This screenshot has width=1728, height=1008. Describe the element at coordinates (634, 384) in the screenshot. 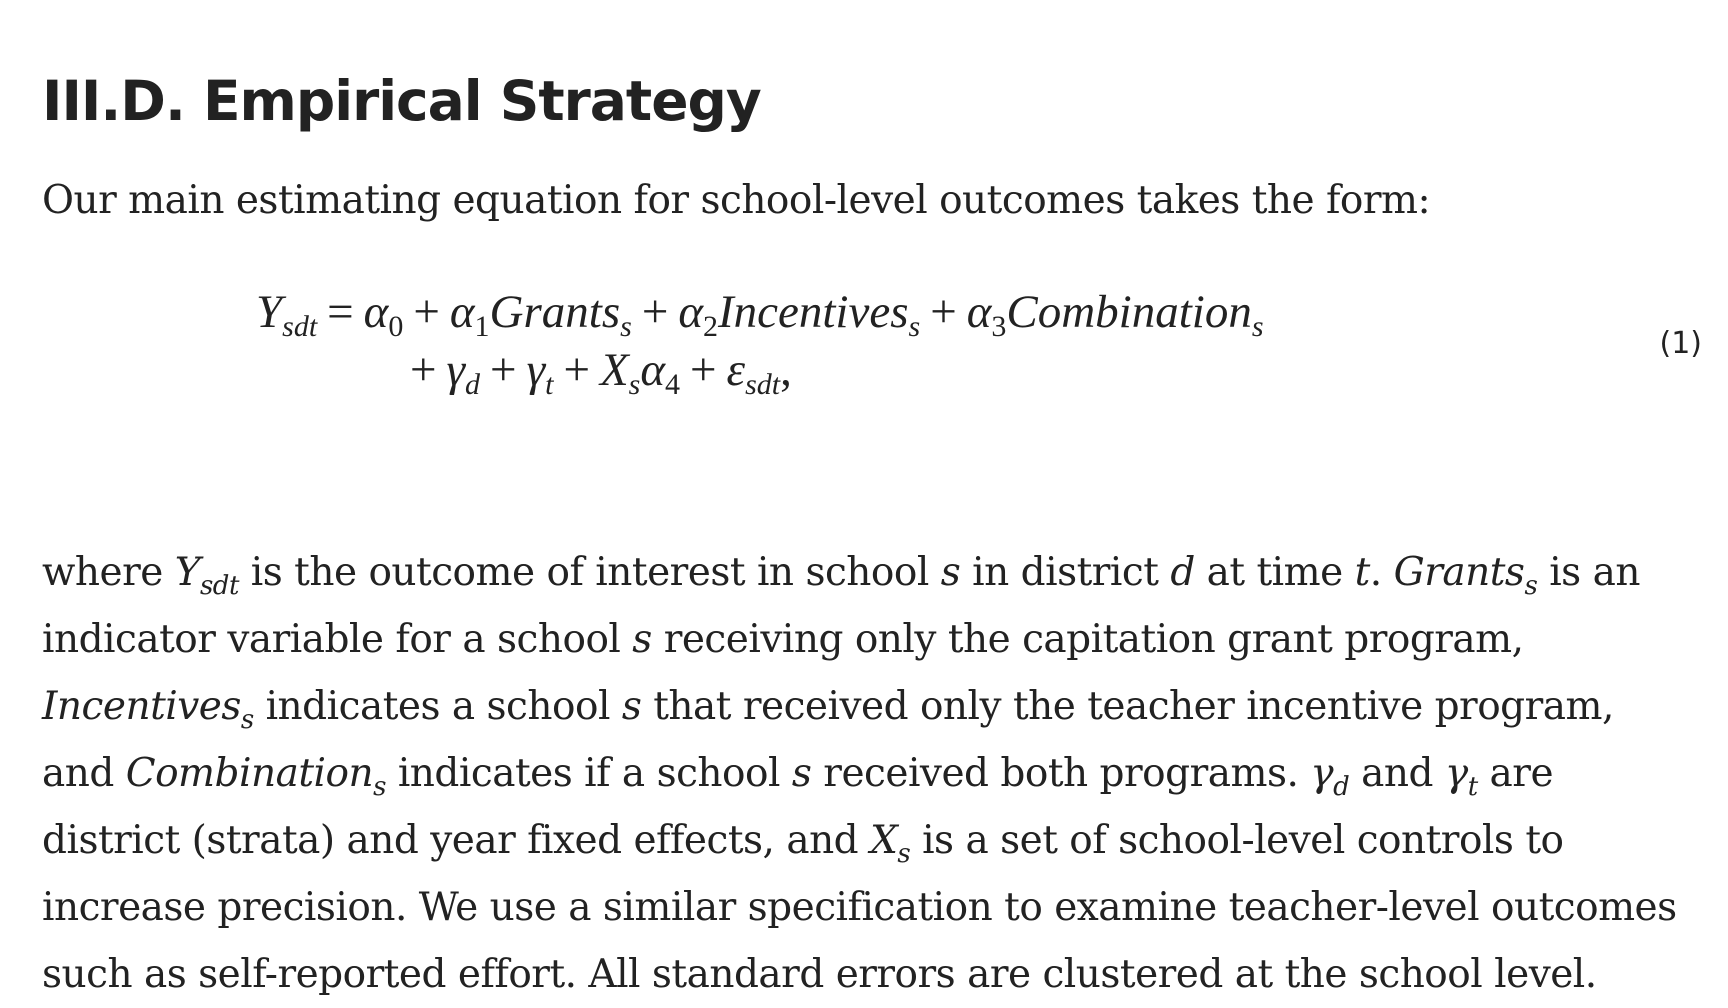

I see `eq-x-sub: s` at that location.